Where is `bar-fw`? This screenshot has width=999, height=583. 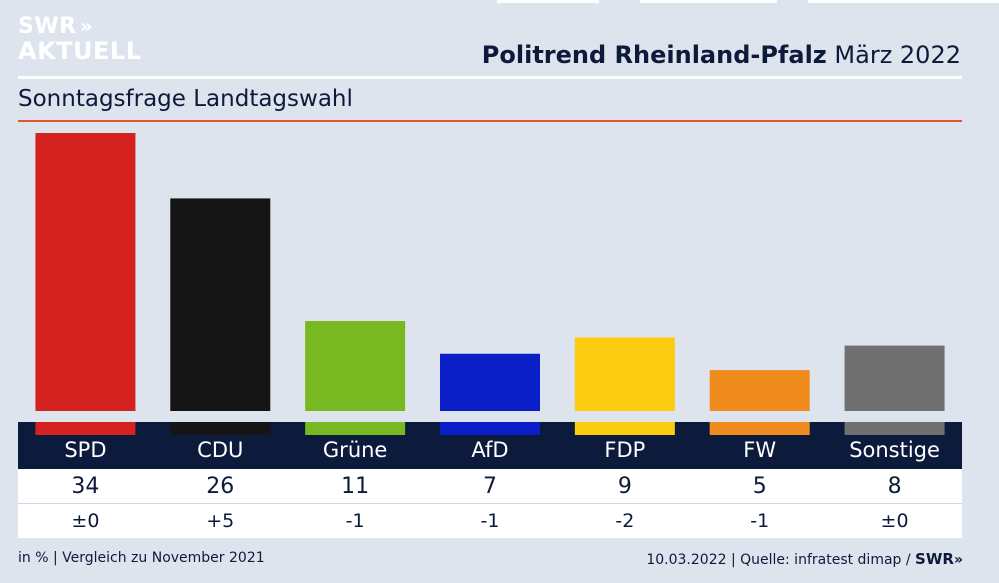 bar-fw is located at coordinates (759, 390).